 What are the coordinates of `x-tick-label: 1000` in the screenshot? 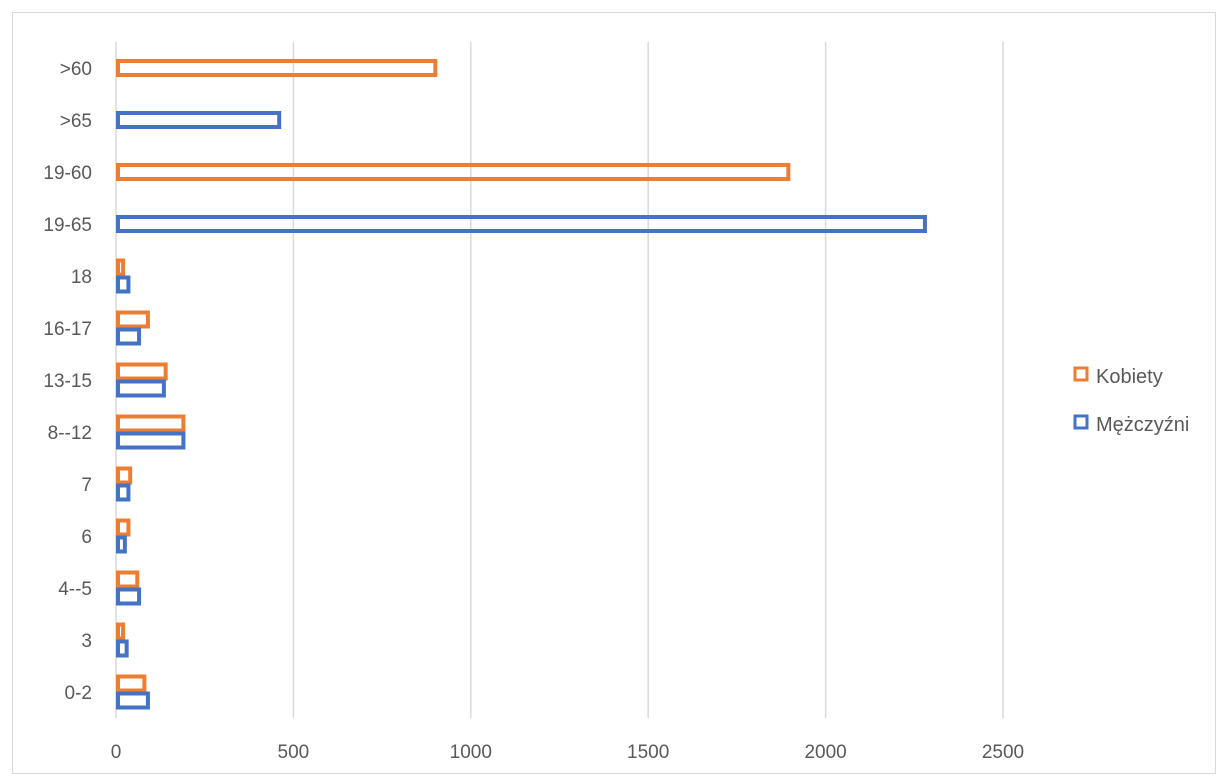 It's located at (471, 752).